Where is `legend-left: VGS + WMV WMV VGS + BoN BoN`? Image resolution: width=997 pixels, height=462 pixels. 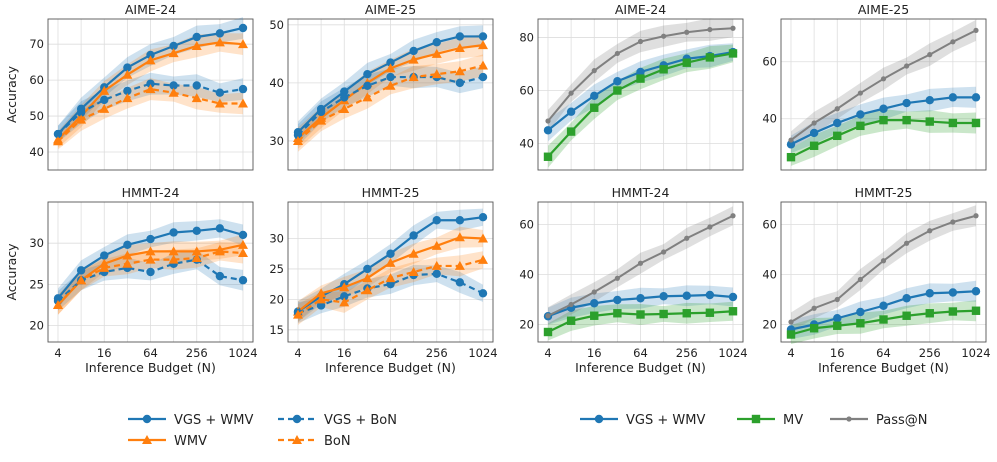 legend-left: VGS + WMV WMV VGS + BoN BoN is located at coordinates (262, 431).